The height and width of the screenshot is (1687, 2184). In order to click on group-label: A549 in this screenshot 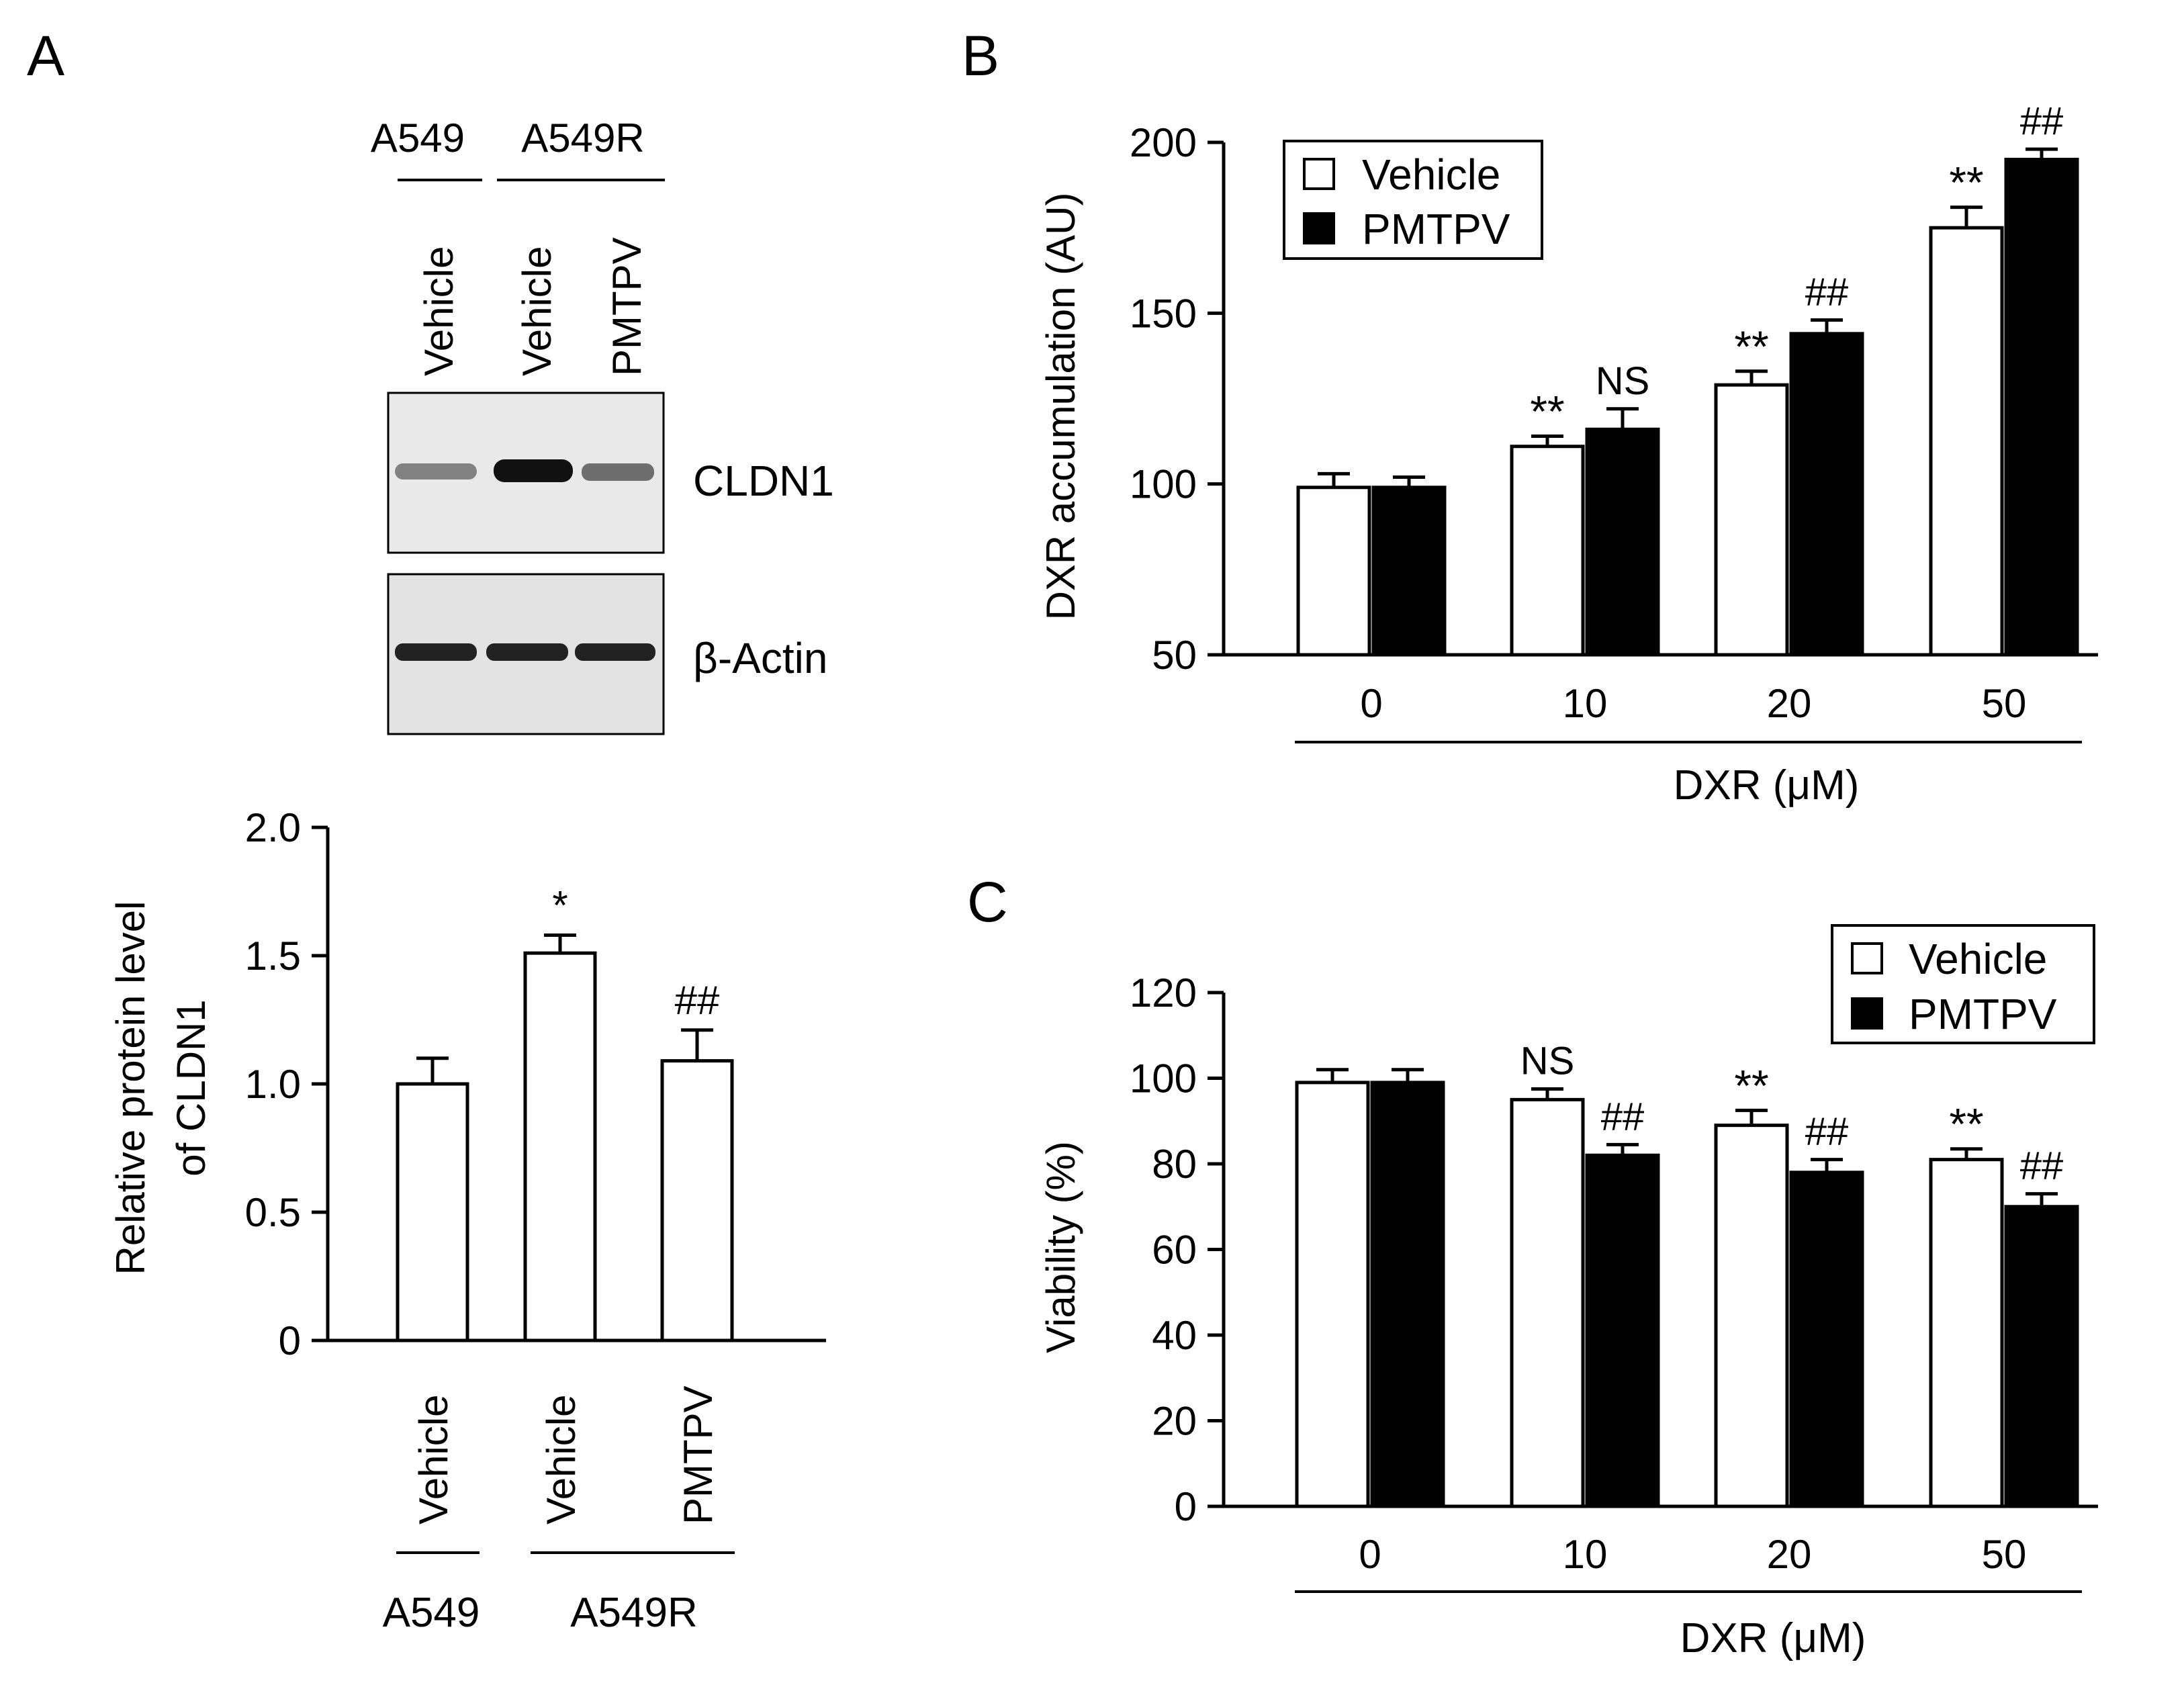, I will do `click(431, 1613)`.